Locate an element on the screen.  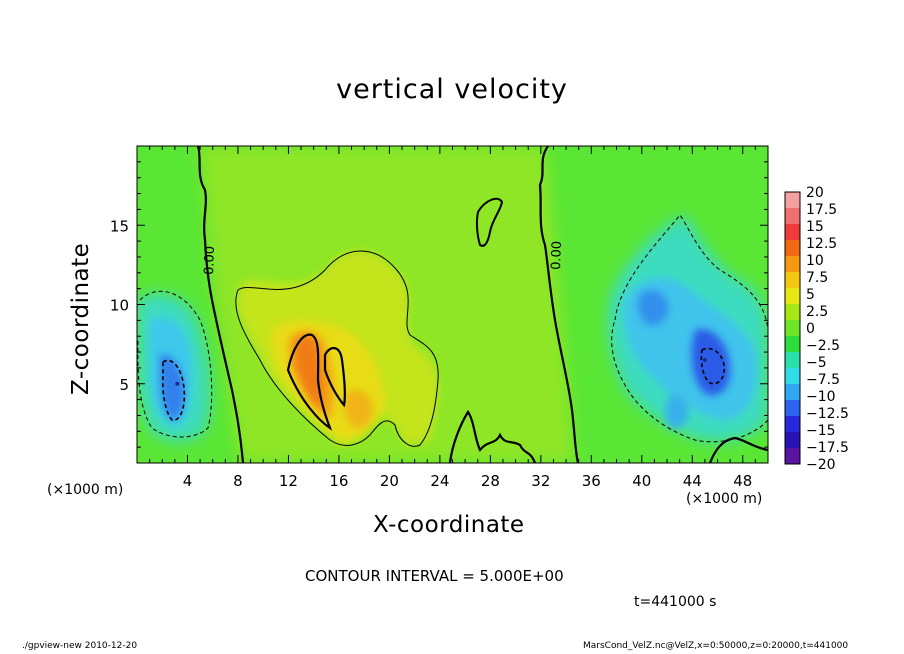
x-tick-label: 16 is located at coordinates (338, 481).